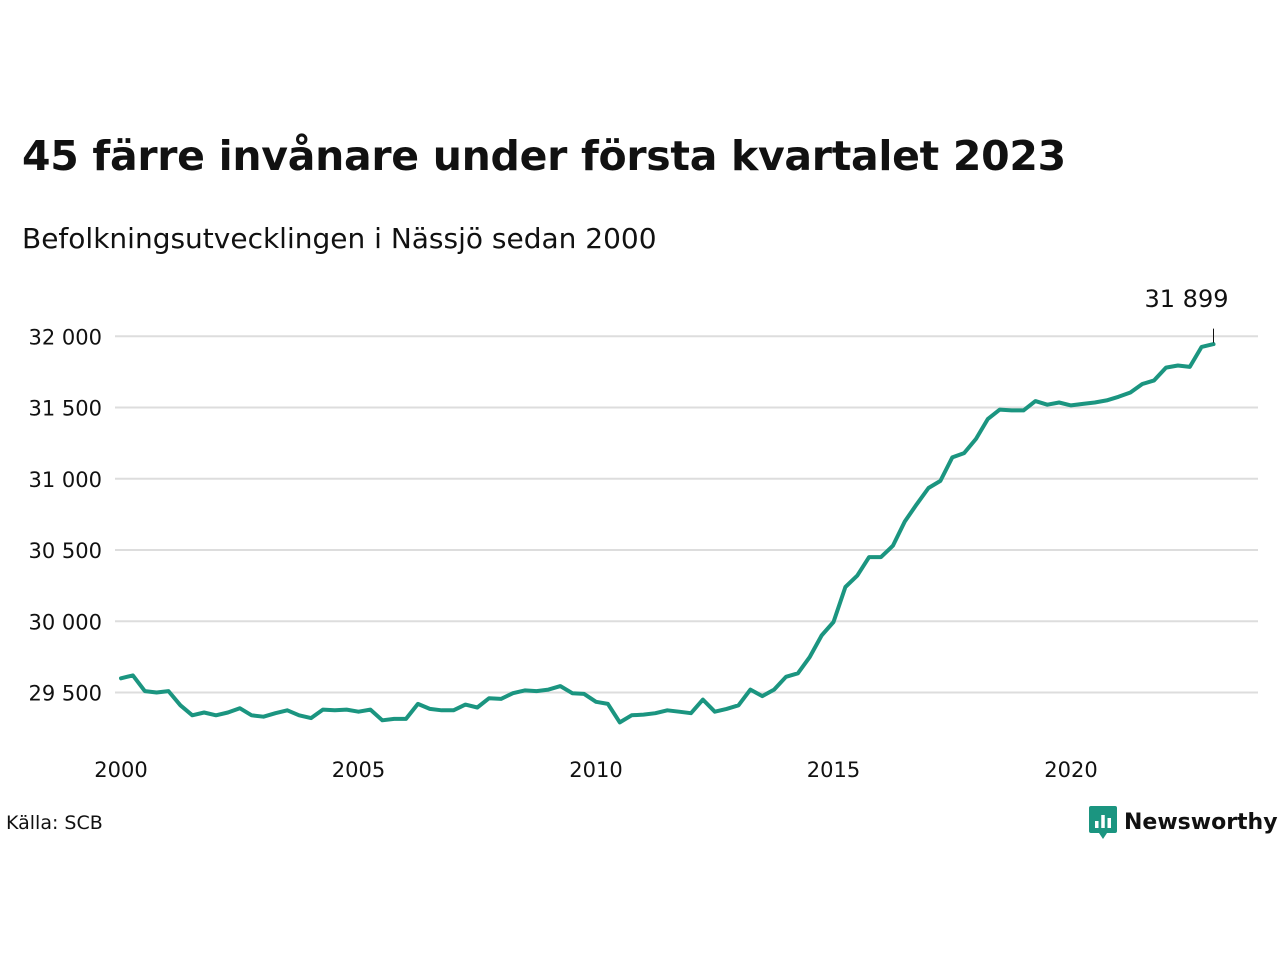 The width and height of the screenshot is (1280, 960). What do you see at coordinates (65, 409) in the screenshot?
I see `y-tick-label: 31 500` at bounding box center [65, 409].